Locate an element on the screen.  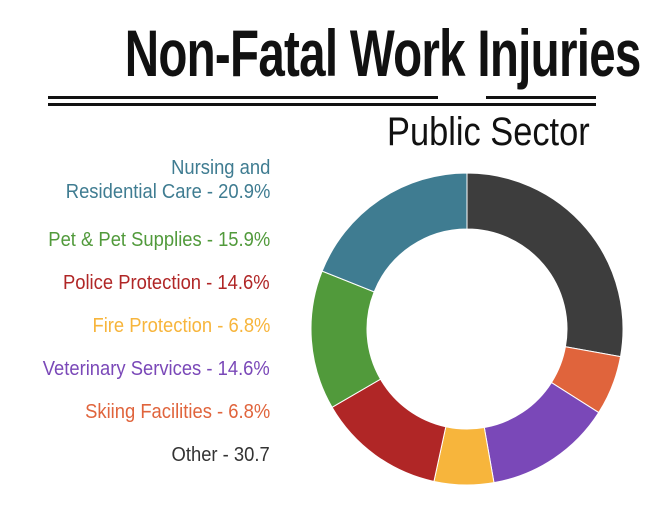
chart-subtitle: Public Sector is located at coordinates (488, 132).